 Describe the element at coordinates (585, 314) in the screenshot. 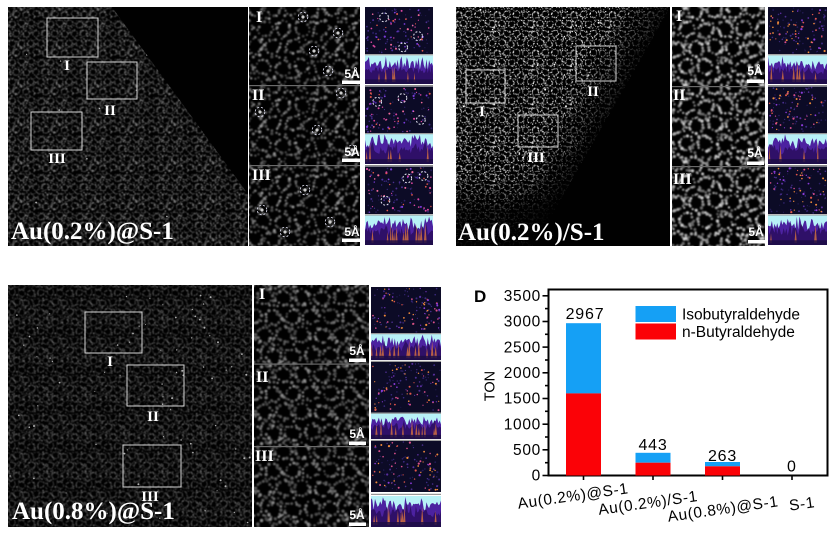

I see `svg-text: 2967` at that location.